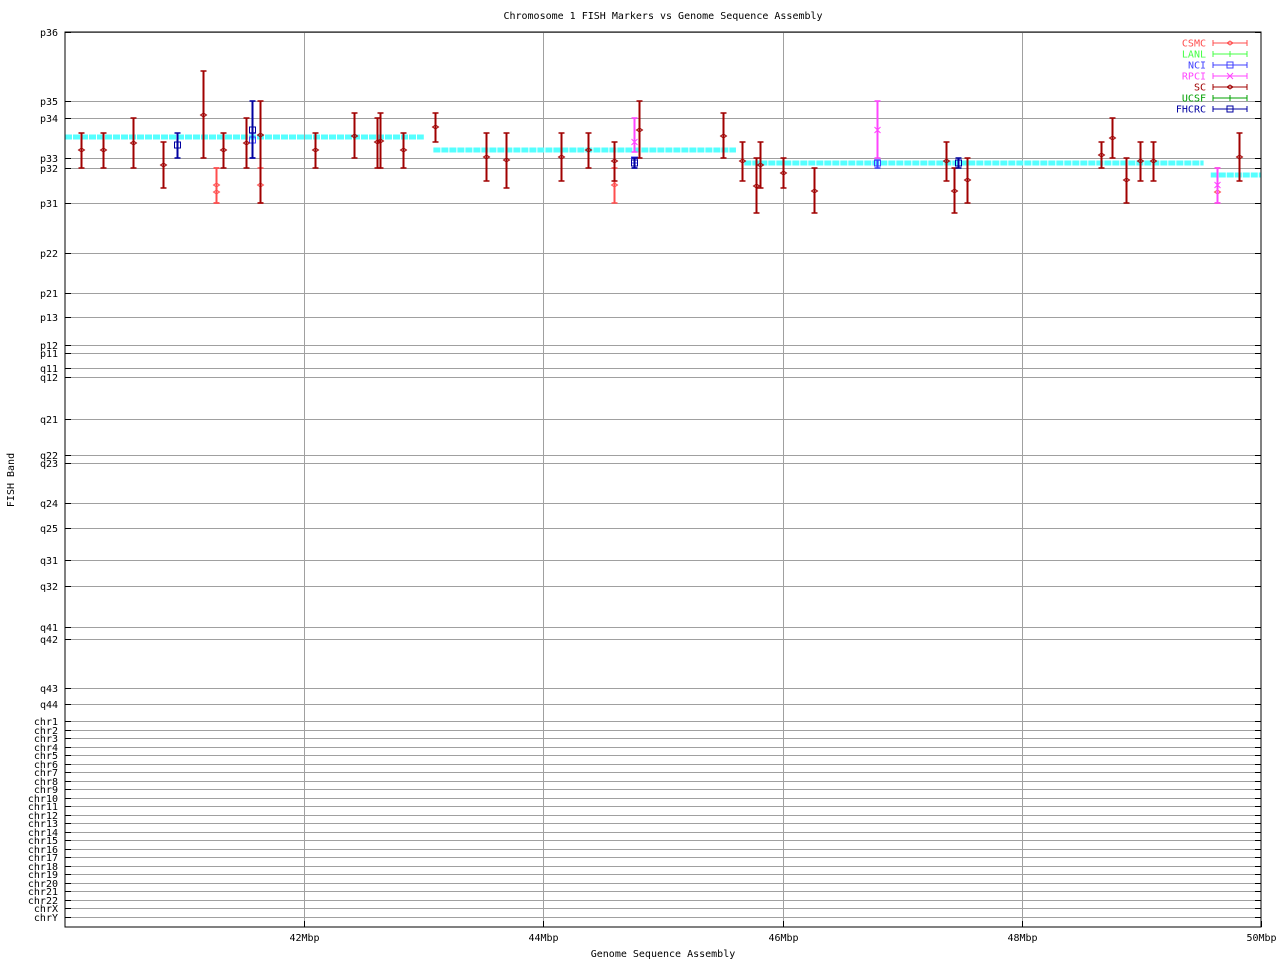 This screenshot has height=964, width=1280. Describe the element at coordinates (49, 294) in the screenshot. I see `y-tick-label: p21` at that location.